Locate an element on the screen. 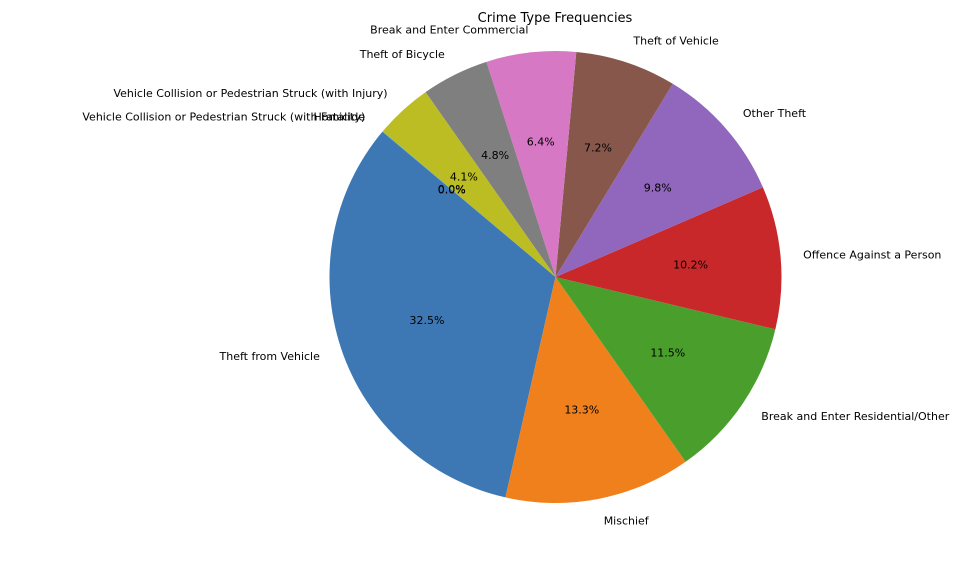 This screenshot has width=980, height=562. pie-slice-vehicle-collision-or-pedestrian-struck-with-fatality is located at coordinates (469, 204).